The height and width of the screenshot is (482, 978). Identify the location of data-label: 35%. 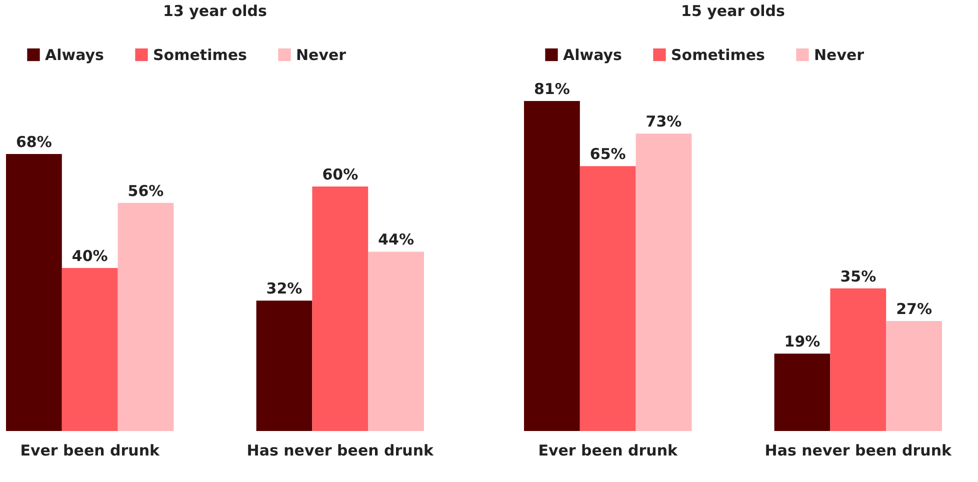
(858, 276).